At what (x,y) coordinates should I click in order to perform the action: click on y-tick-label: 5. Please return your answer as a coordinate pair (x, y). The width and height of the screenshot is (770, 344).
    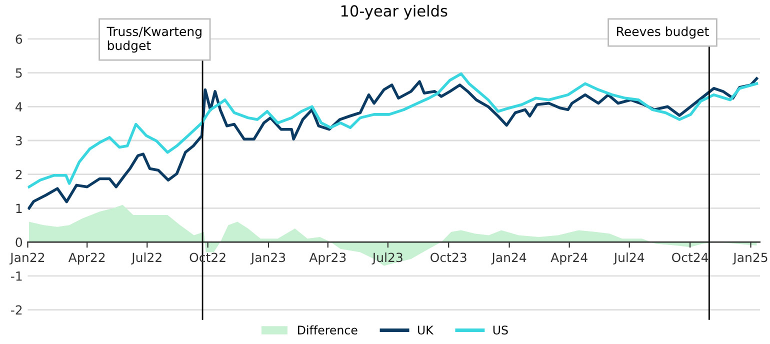
    Looking at the image, I should click on (19, 73).